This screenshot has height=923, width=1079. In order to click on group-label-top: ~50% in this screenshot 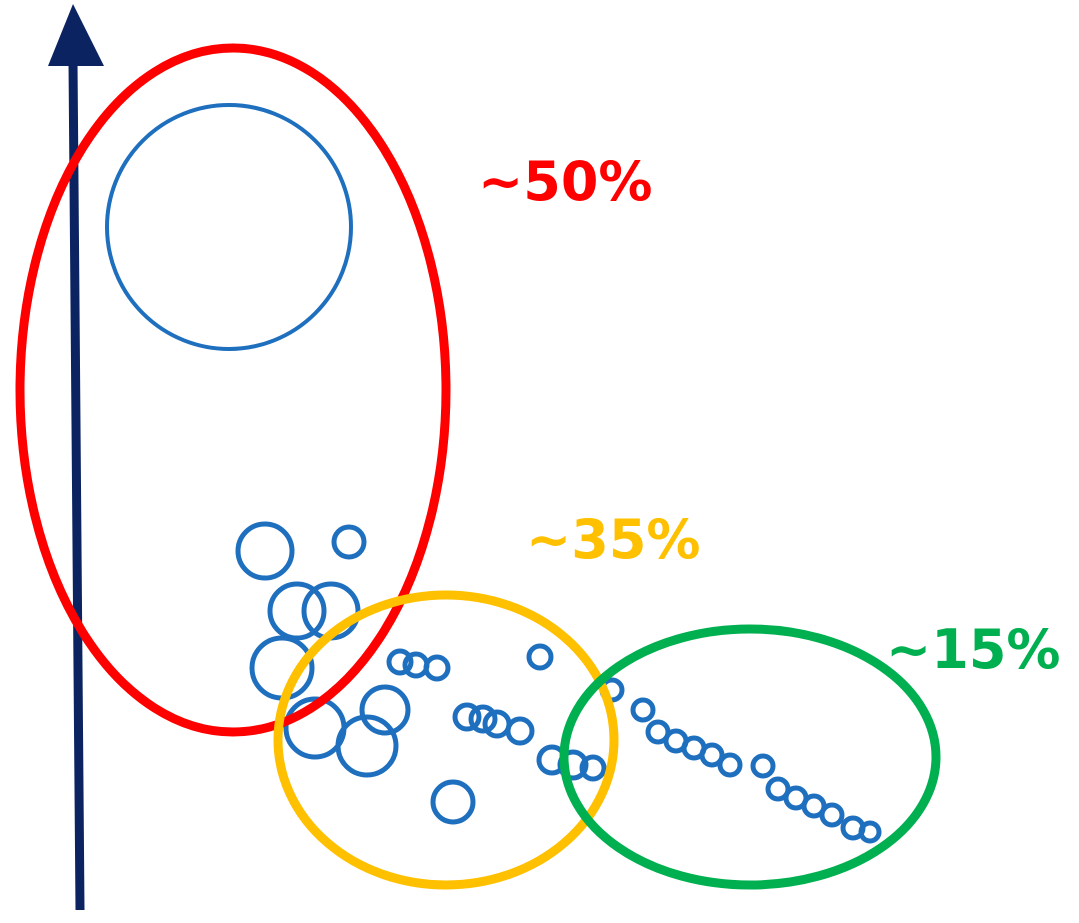, I will do `click(565, 181)`.